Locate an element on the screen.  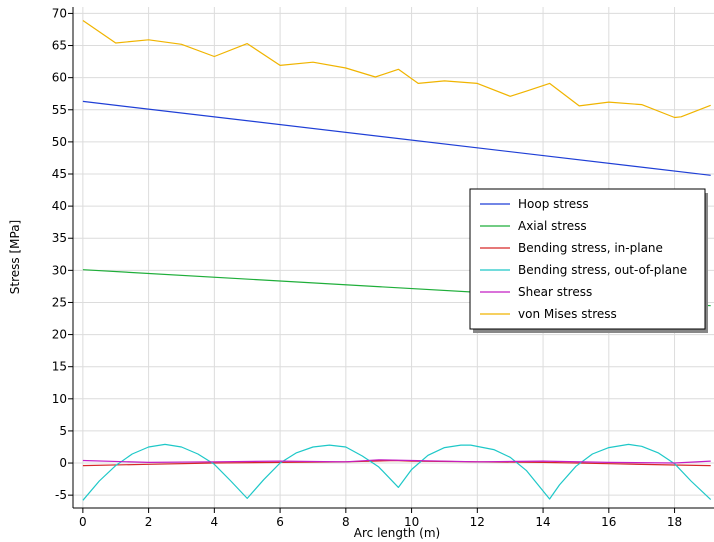
y-tick-label: 15 is located at coordinates (59, 367).